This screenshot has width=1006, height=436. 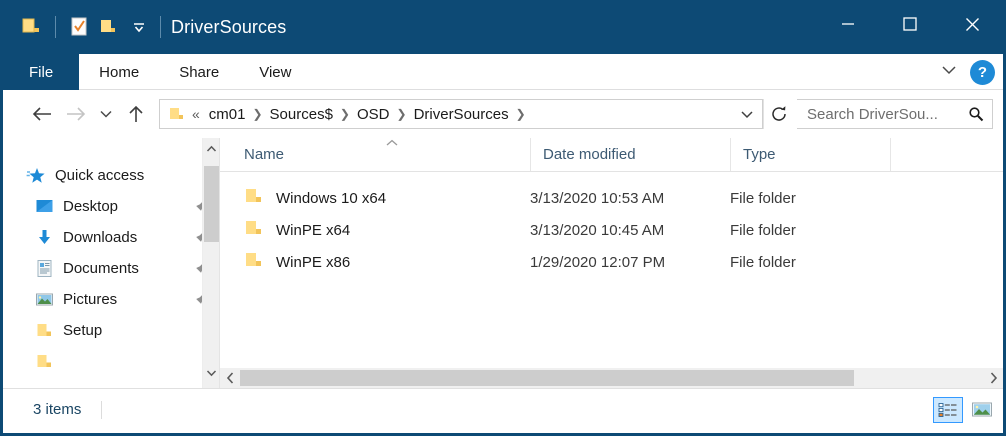 I want to click on column-header-date-modified: Date modified, so click(x=630, y=154).